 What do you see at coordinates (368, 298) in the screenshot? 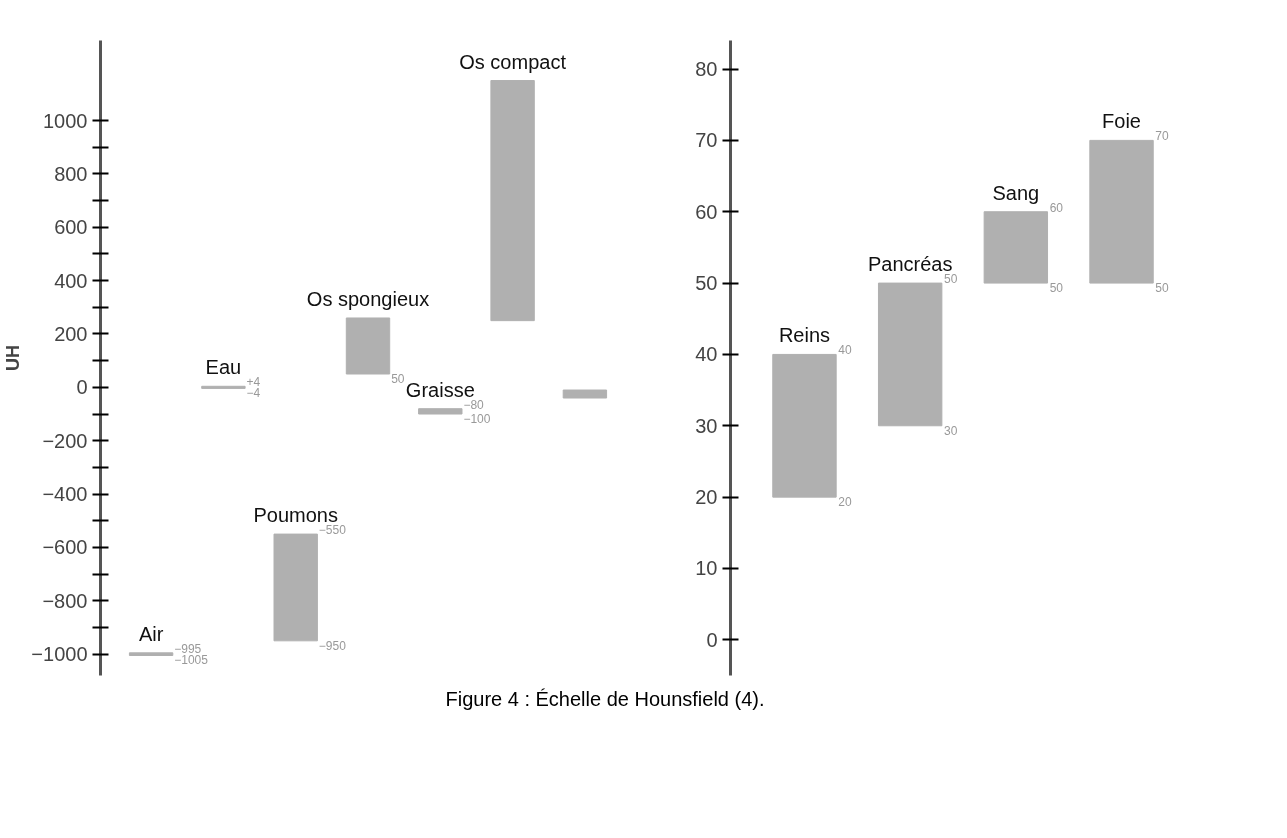
I see `x-tick-label: Os spongieux` at bounding box center [368, 298].